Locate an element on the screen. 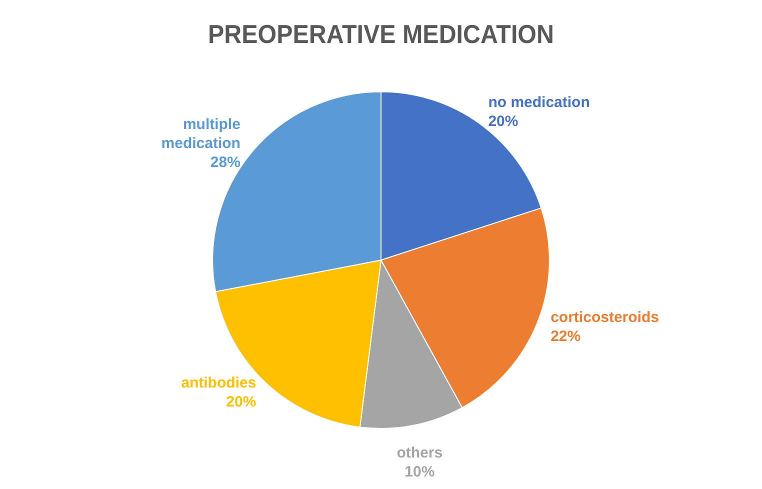  data-label: 22% is located at coordinates (565, 336).